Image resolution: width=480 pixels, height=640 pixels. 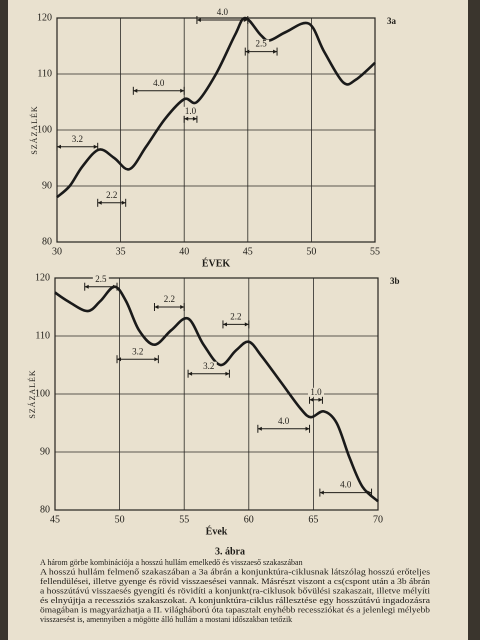 What do you see at coordinates (216, 263) in the screenshot?
I see `x-axis-label: ÉVEK` at bounding box center [216, 263].